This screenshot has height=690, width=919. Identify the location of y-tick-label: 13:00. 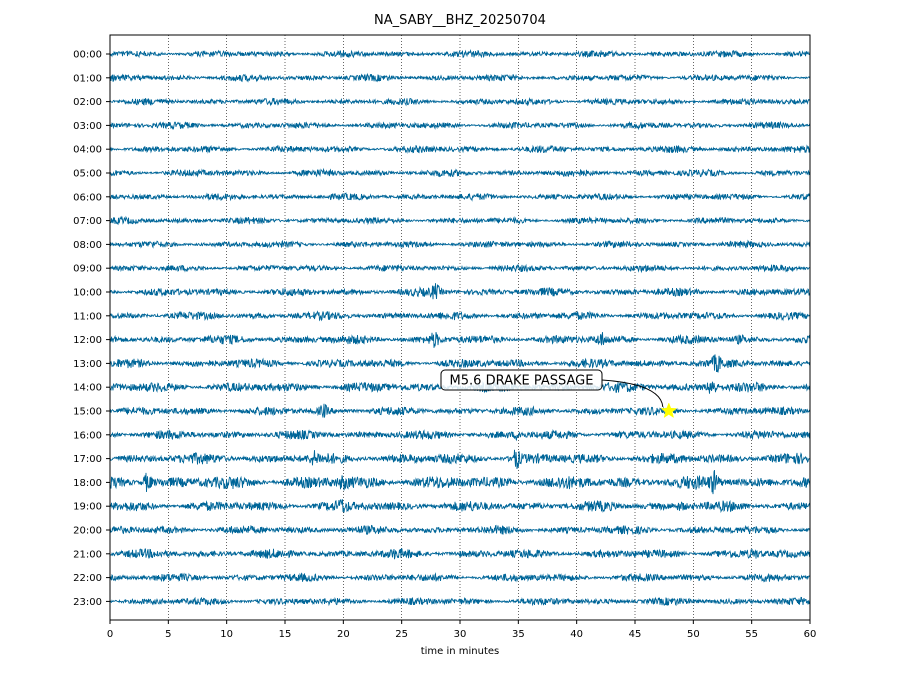
(87, 364).